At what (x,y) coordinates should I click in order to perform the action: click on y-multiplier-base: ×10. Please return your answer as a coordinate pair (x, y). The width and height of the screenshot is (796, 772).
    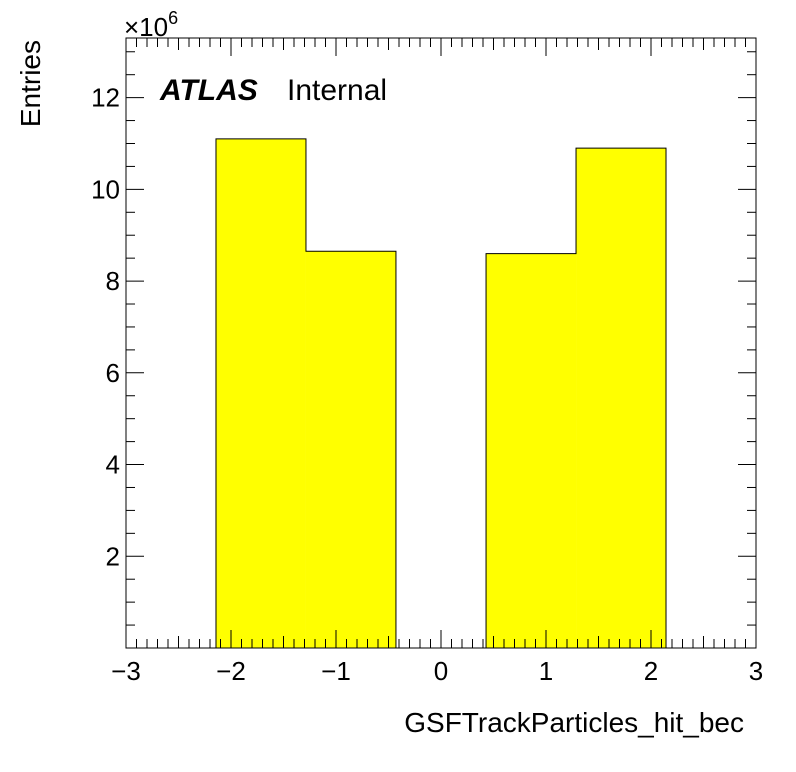
    Looking at the image, I should click on (146, 27).